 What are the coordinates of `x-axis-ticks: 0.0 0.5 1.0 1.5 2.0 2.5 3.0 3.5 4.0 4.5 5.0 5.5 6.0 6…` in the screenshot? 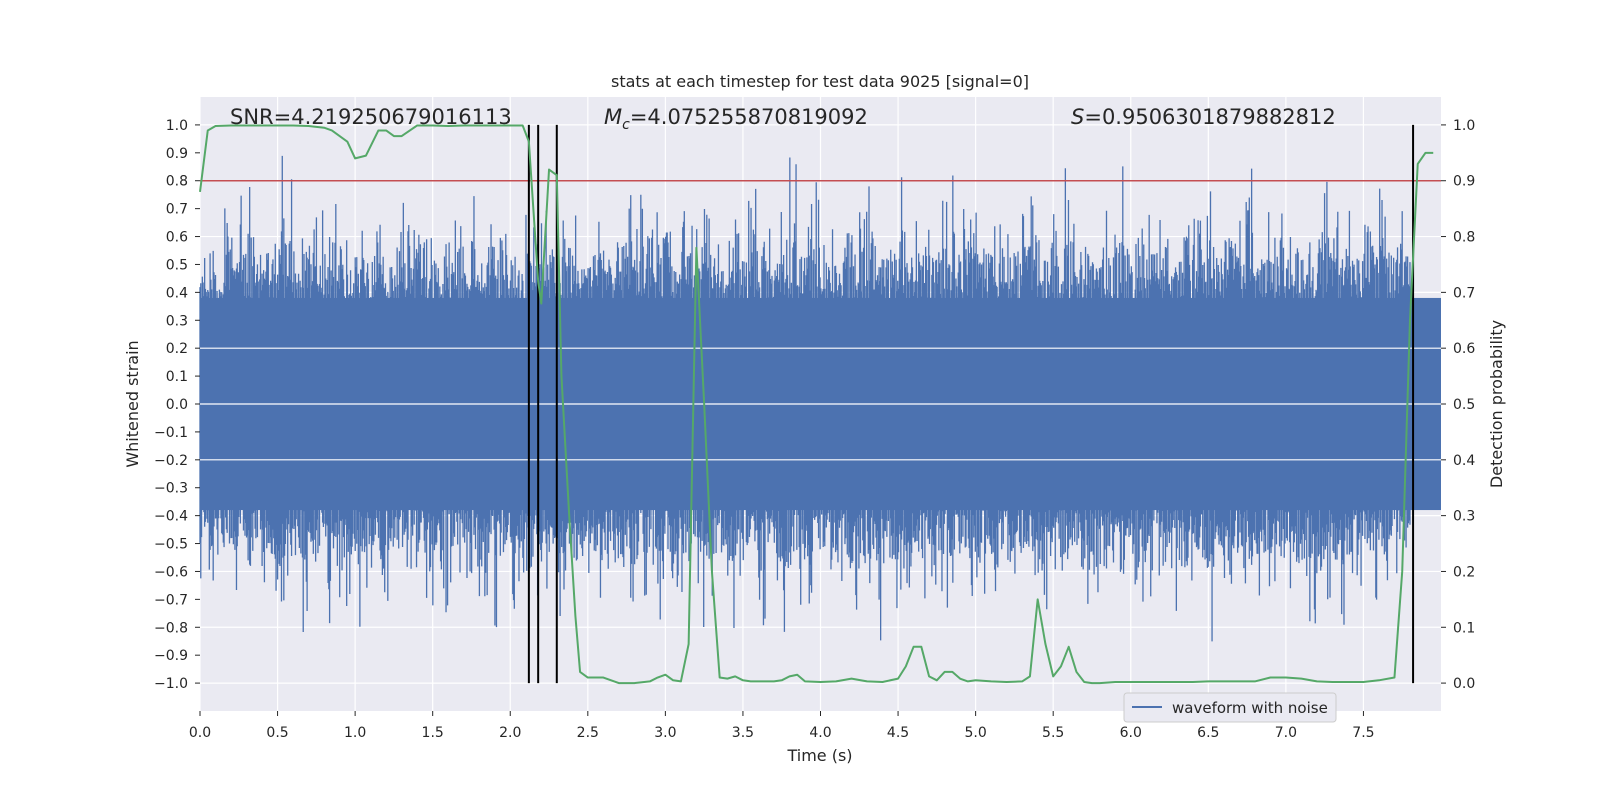 It's located at (782, 726).